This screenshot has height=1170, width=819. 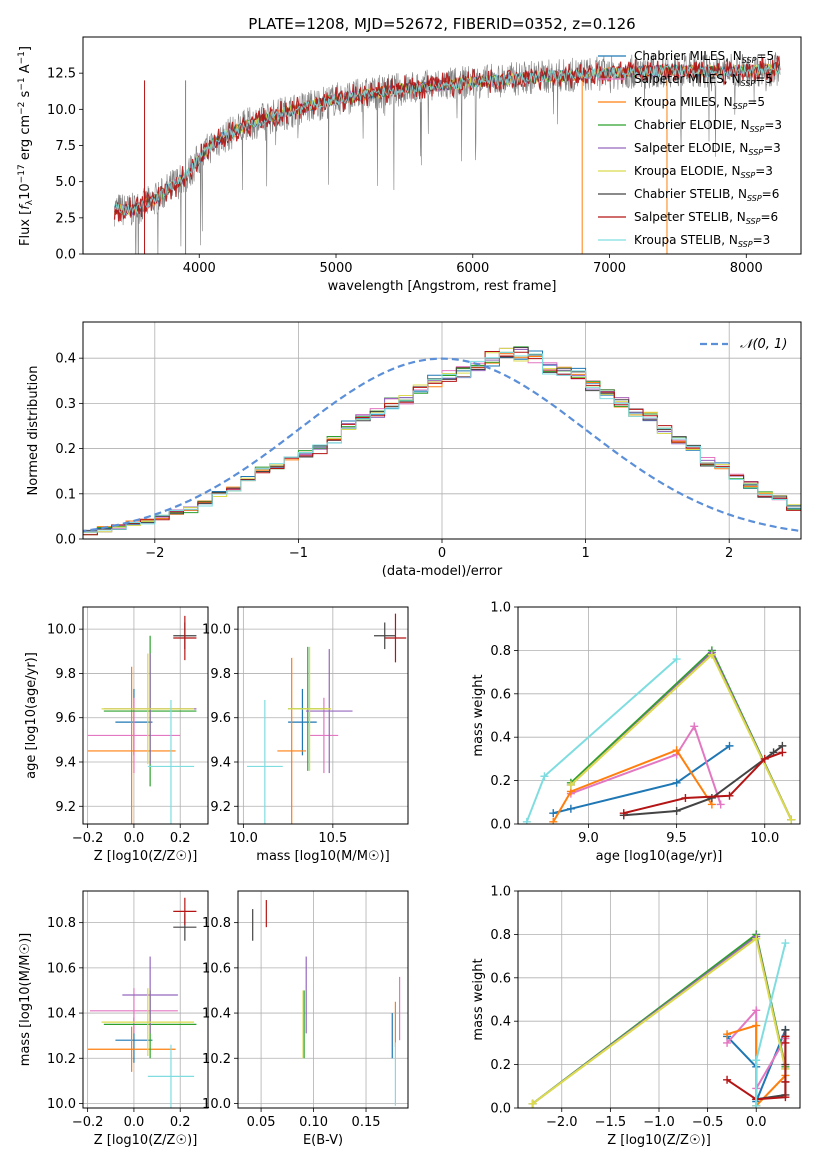 I want to click on x-tick-label: −0.5, so click(x=708, y=1122).